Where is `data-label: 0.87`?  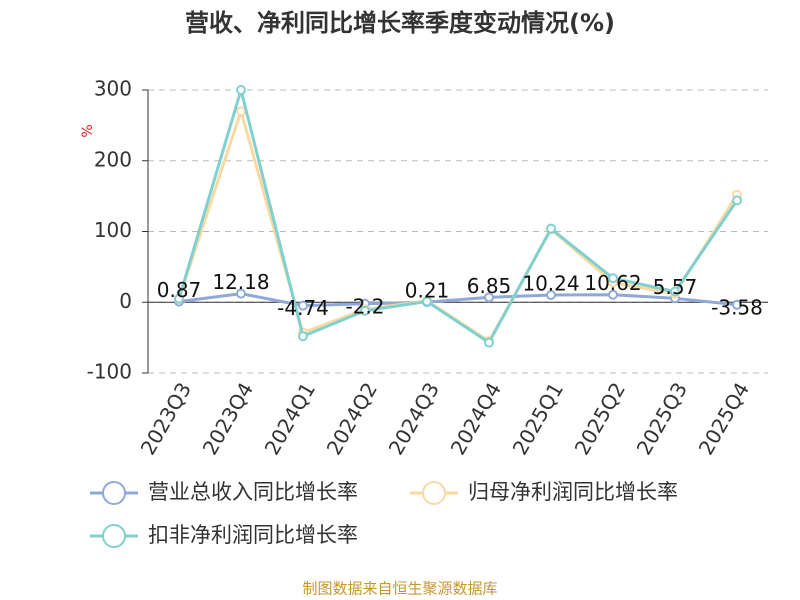 data-label: 0.87 is located at coordinates (179, 290).